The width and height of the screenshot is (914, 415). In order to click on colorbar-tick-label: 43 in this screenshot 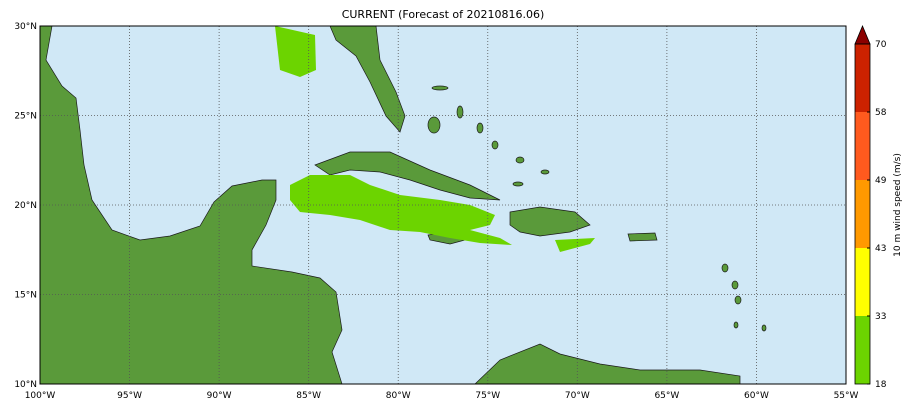, I will do `click(880, 249)`.